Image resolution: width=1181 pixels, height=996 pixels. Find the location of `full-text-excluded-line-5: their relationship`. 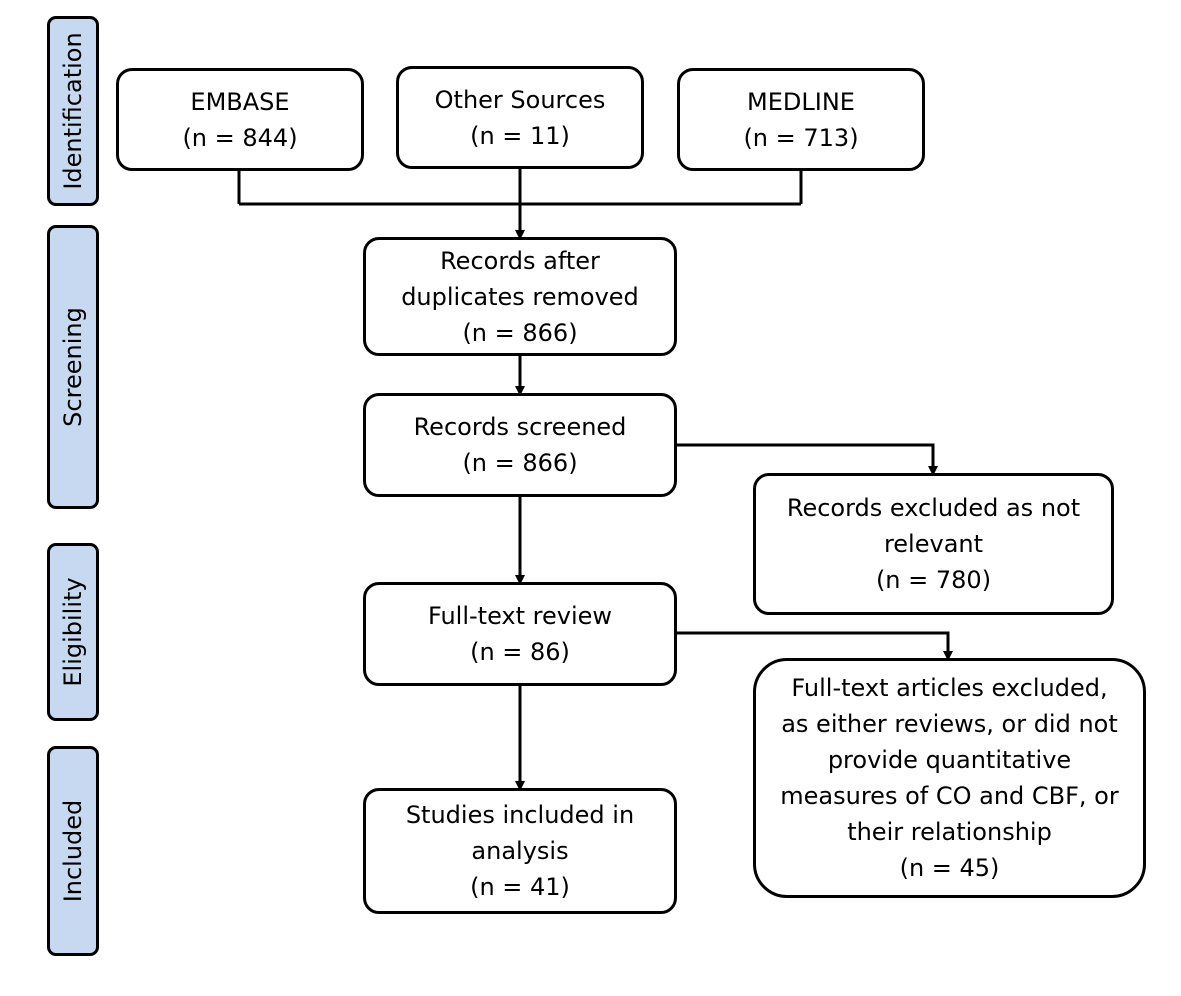

full-text-excluded-line-5: their relationship is located at coordinates (949, 832).